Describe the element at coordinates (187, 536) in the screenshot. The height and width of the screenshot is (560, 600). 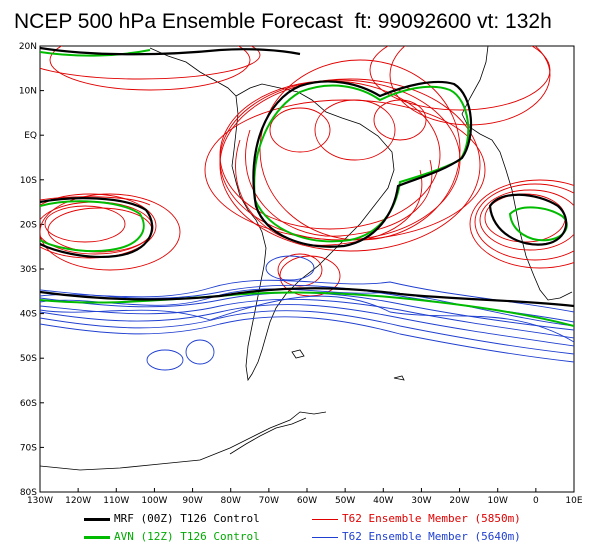
I see `legend-avn-label: AVN (12Z) T126 Control` at that location.